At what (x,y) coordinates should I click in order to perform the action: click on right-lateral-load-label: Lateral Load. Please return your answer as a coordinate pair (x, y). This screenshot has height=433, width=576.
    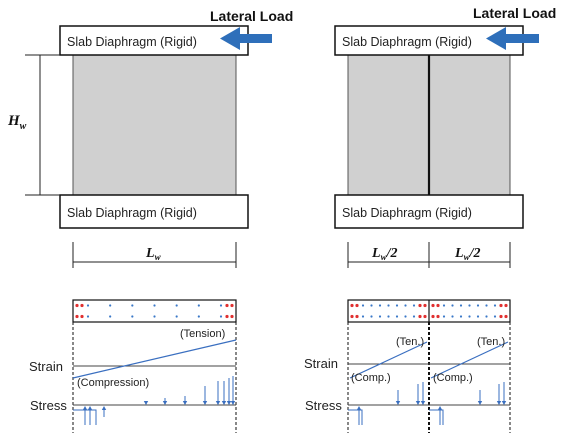
    Looking at the image, I should click on (514, 13).